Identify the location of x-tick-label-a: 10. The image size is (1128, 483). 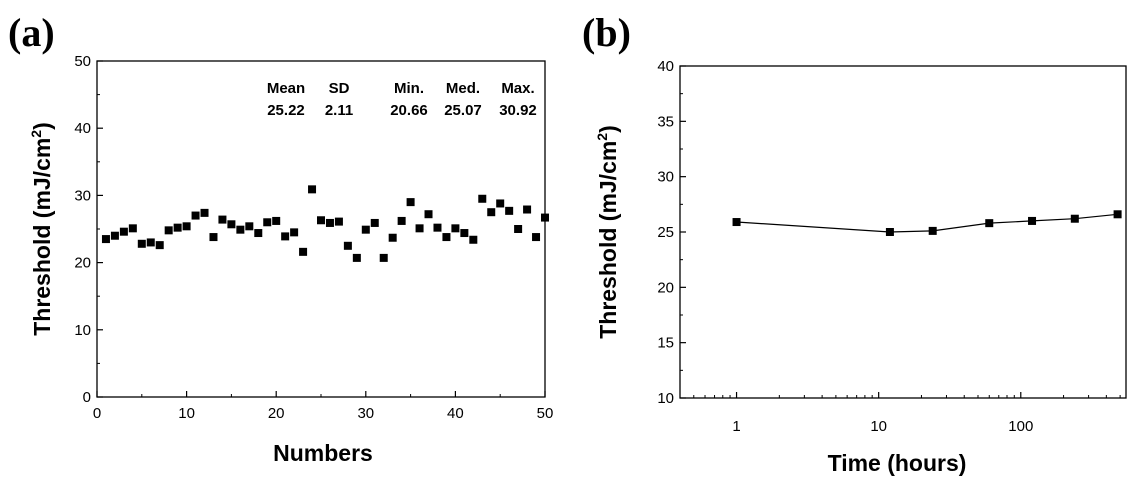
(186, 413).